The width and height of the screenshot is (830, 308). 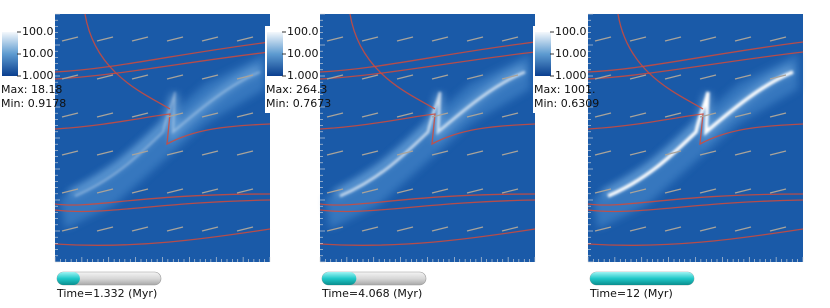 What do you see at coordinates (564, 89) in the screenshot?
I see `max-label: Max: 1001.` at bounding box center [564, 89].